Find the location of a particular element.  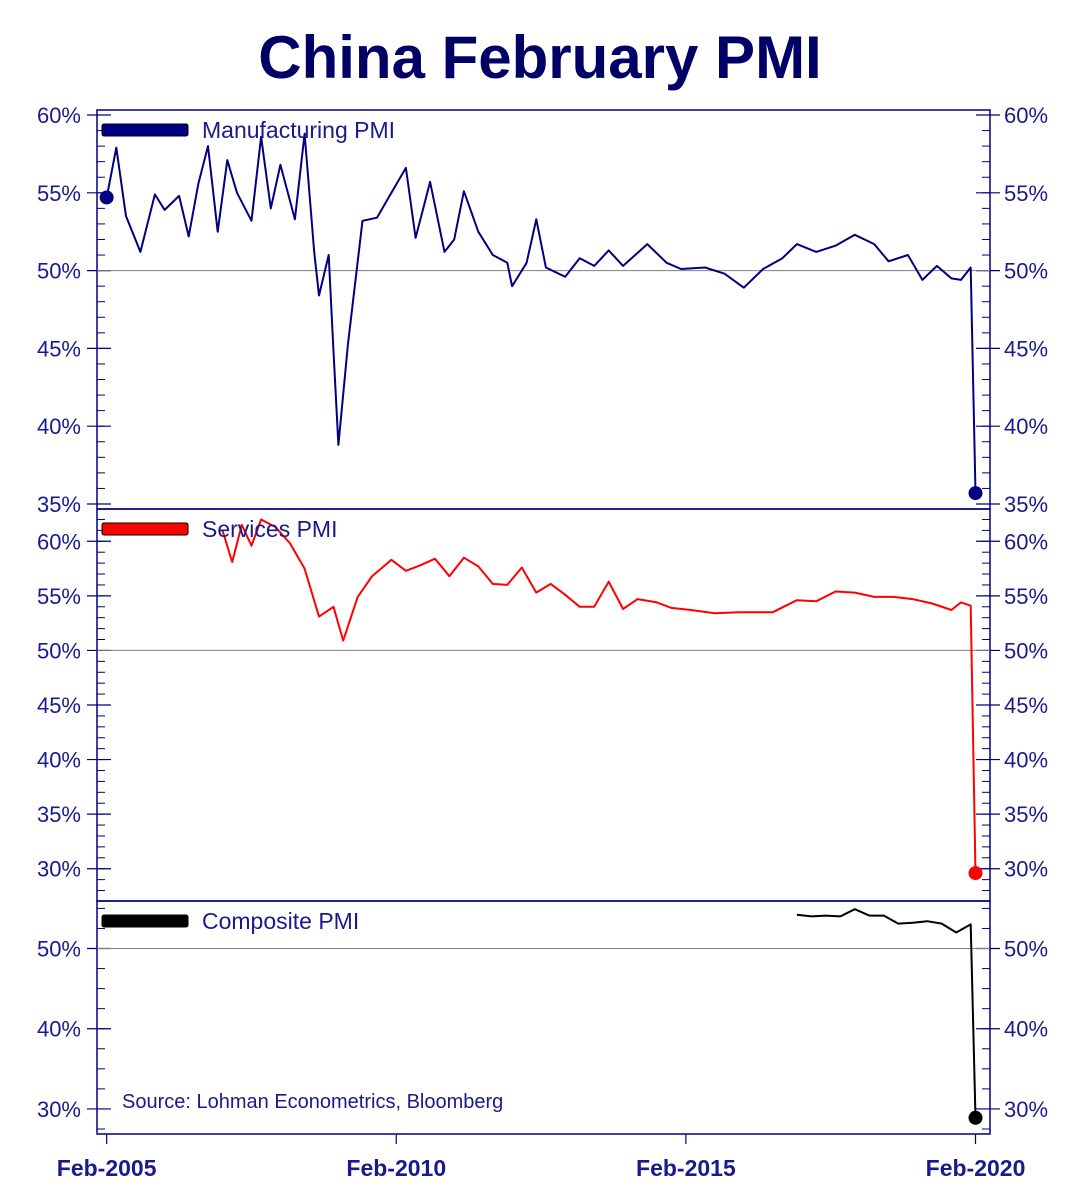

services-pmi-y-tick-label-left: 45% is located at coordinates (59, 705).